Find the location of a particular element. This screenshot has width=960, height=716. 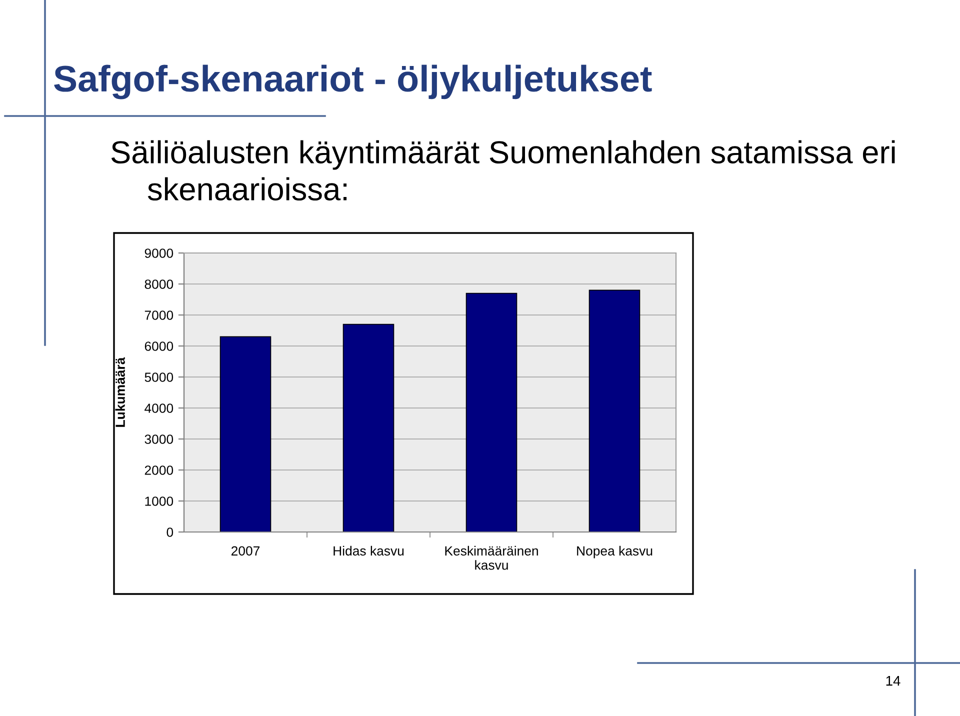

x-tick-label: Hidas kasvu is located at coordinates (369, 551).